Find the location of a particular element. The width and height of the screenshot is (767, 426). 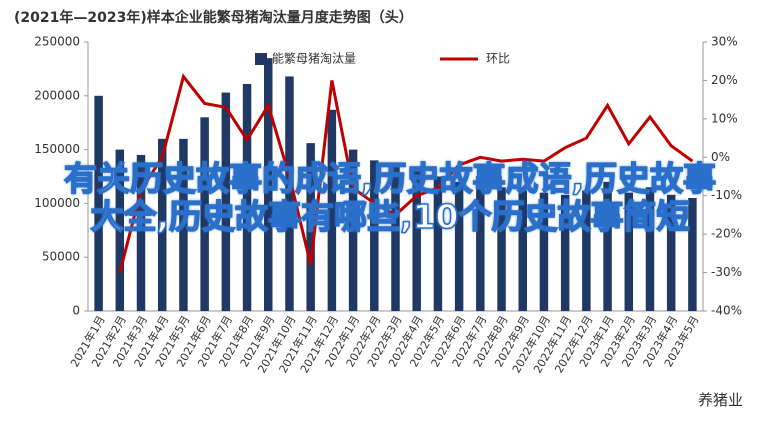

y2-tick-label: 10% is located at coordinates (724, 118).